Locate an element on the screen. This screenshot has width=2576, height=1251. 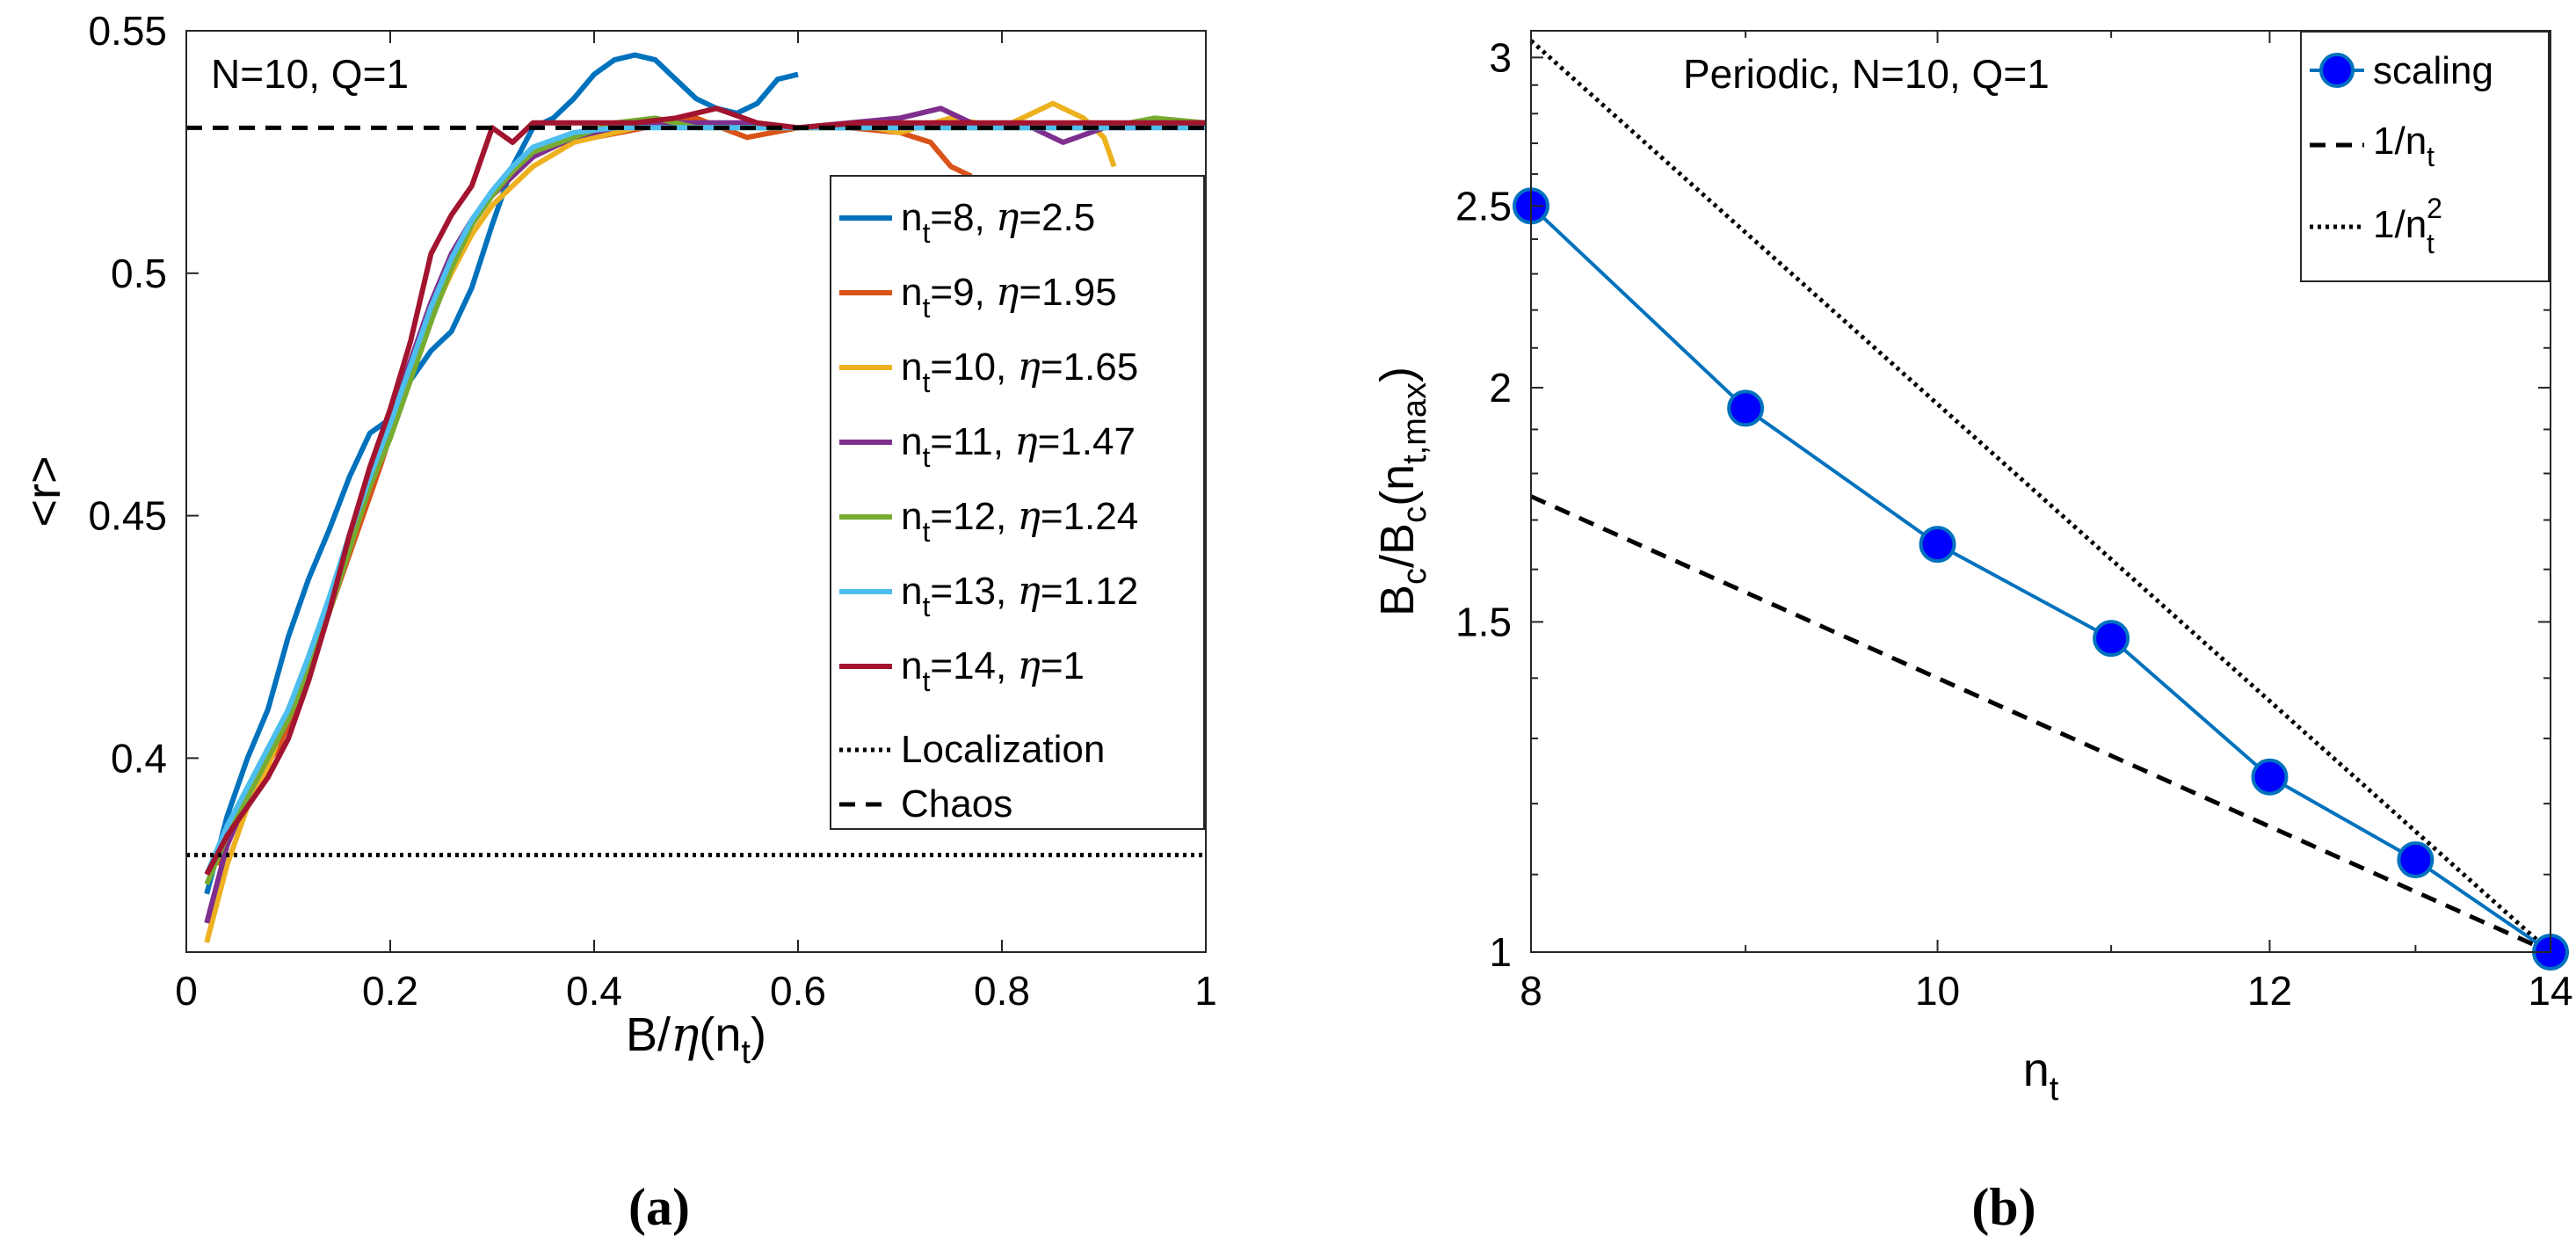
panel-a-xtick-label: 1 is located at coordinates (1205, 991).